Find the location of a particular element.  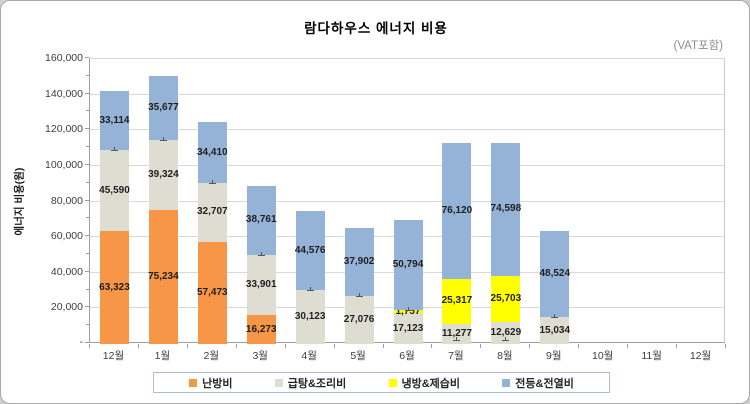

y-tick-label: 120,000 is located at coordinates (64, 129).